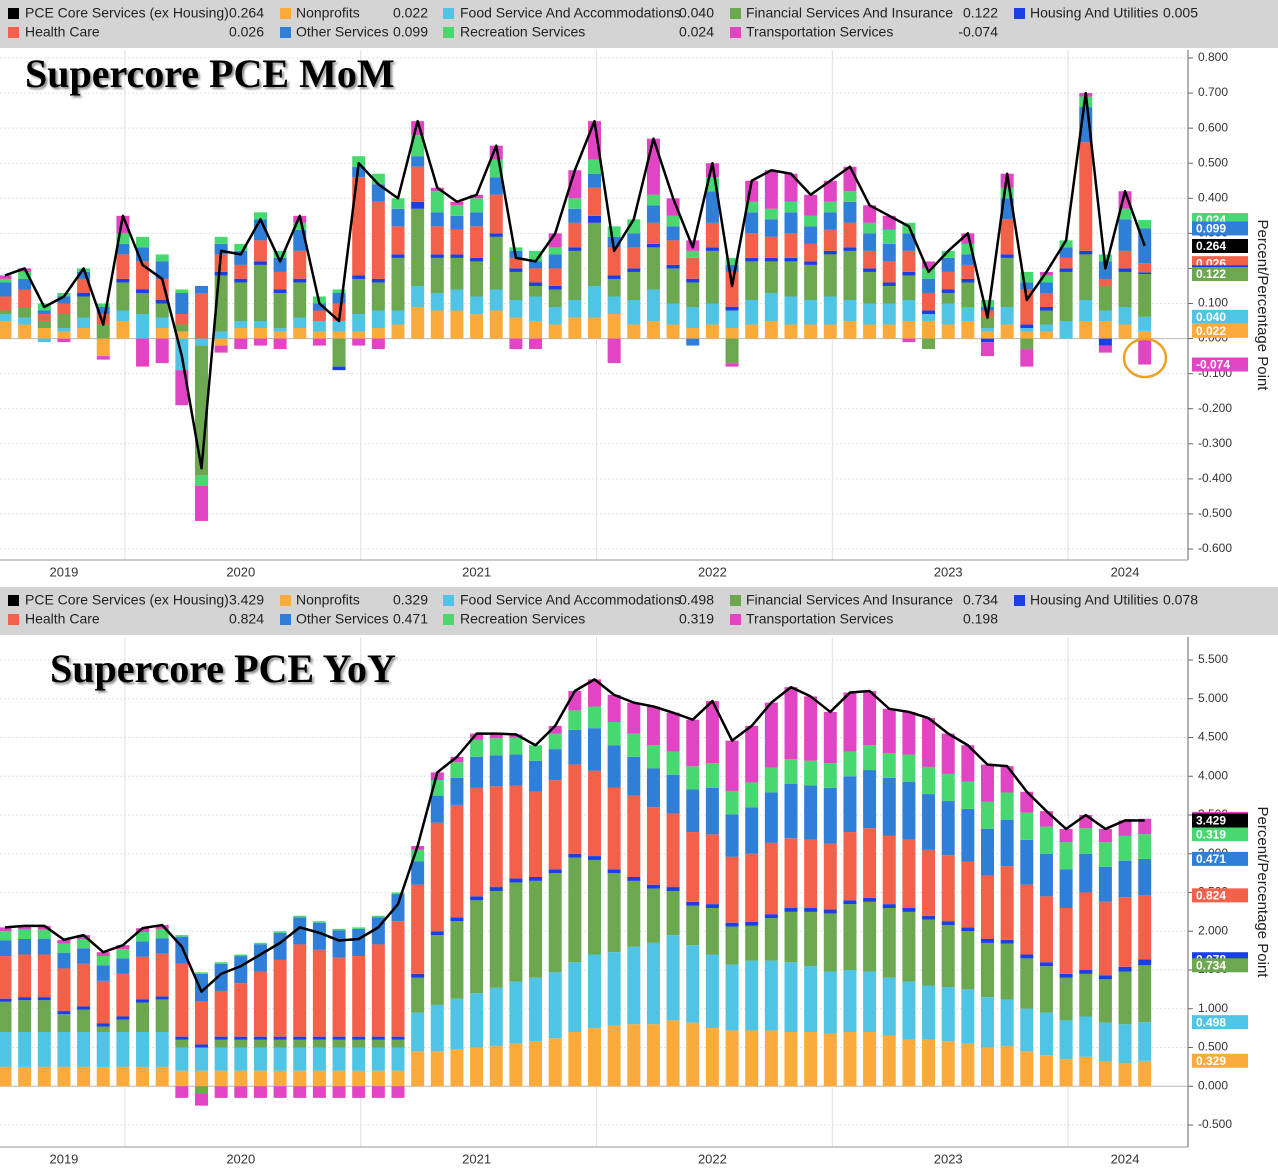 The height and width of the screenshot is (1171, 1278). What do you see at coordinates (696, 13) in the screenshot?
I see `legend-value: 0.040` at bounding box center [696, 13].